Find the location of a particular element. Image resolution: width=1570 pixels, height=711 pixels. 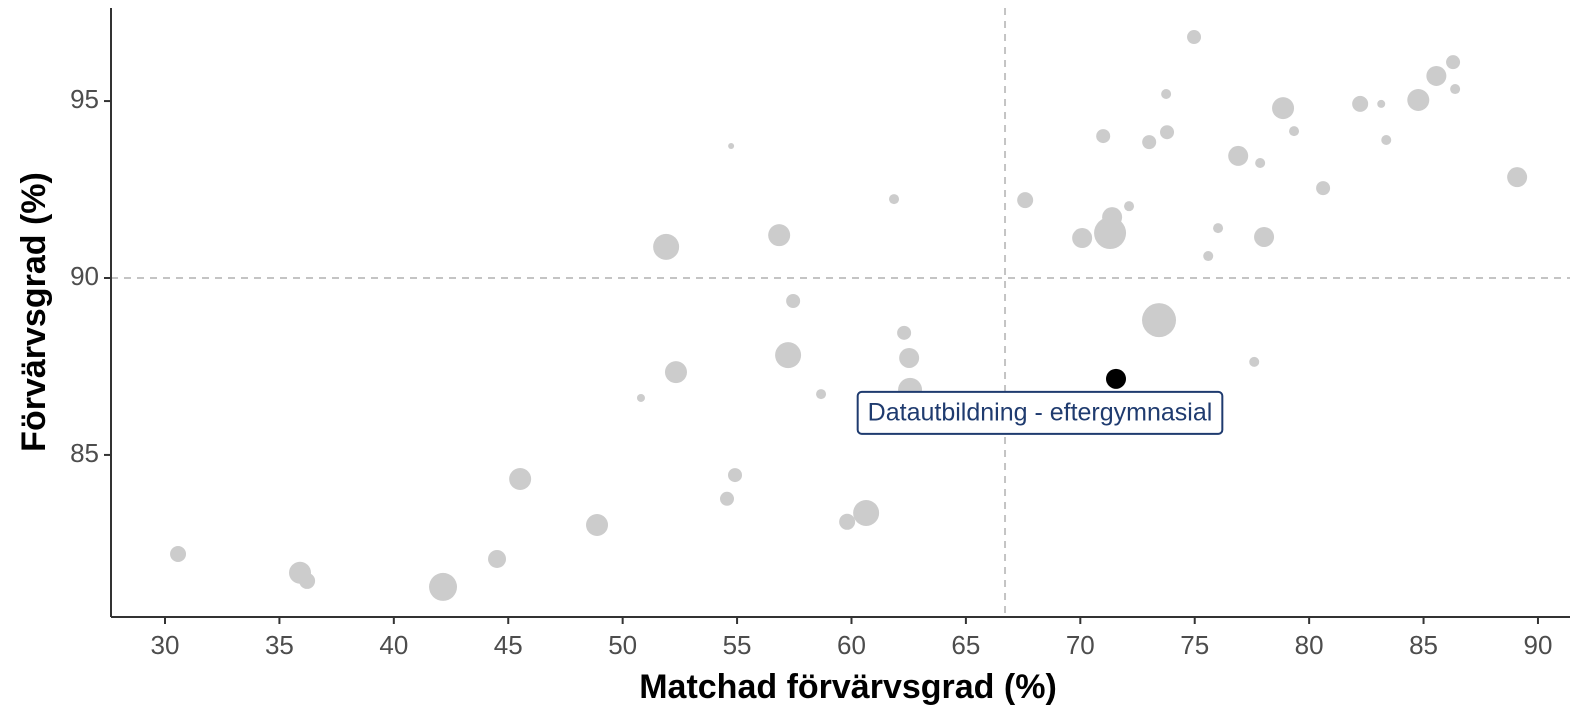

x-tick-label: 70 is located at coordinates (1080, 645).